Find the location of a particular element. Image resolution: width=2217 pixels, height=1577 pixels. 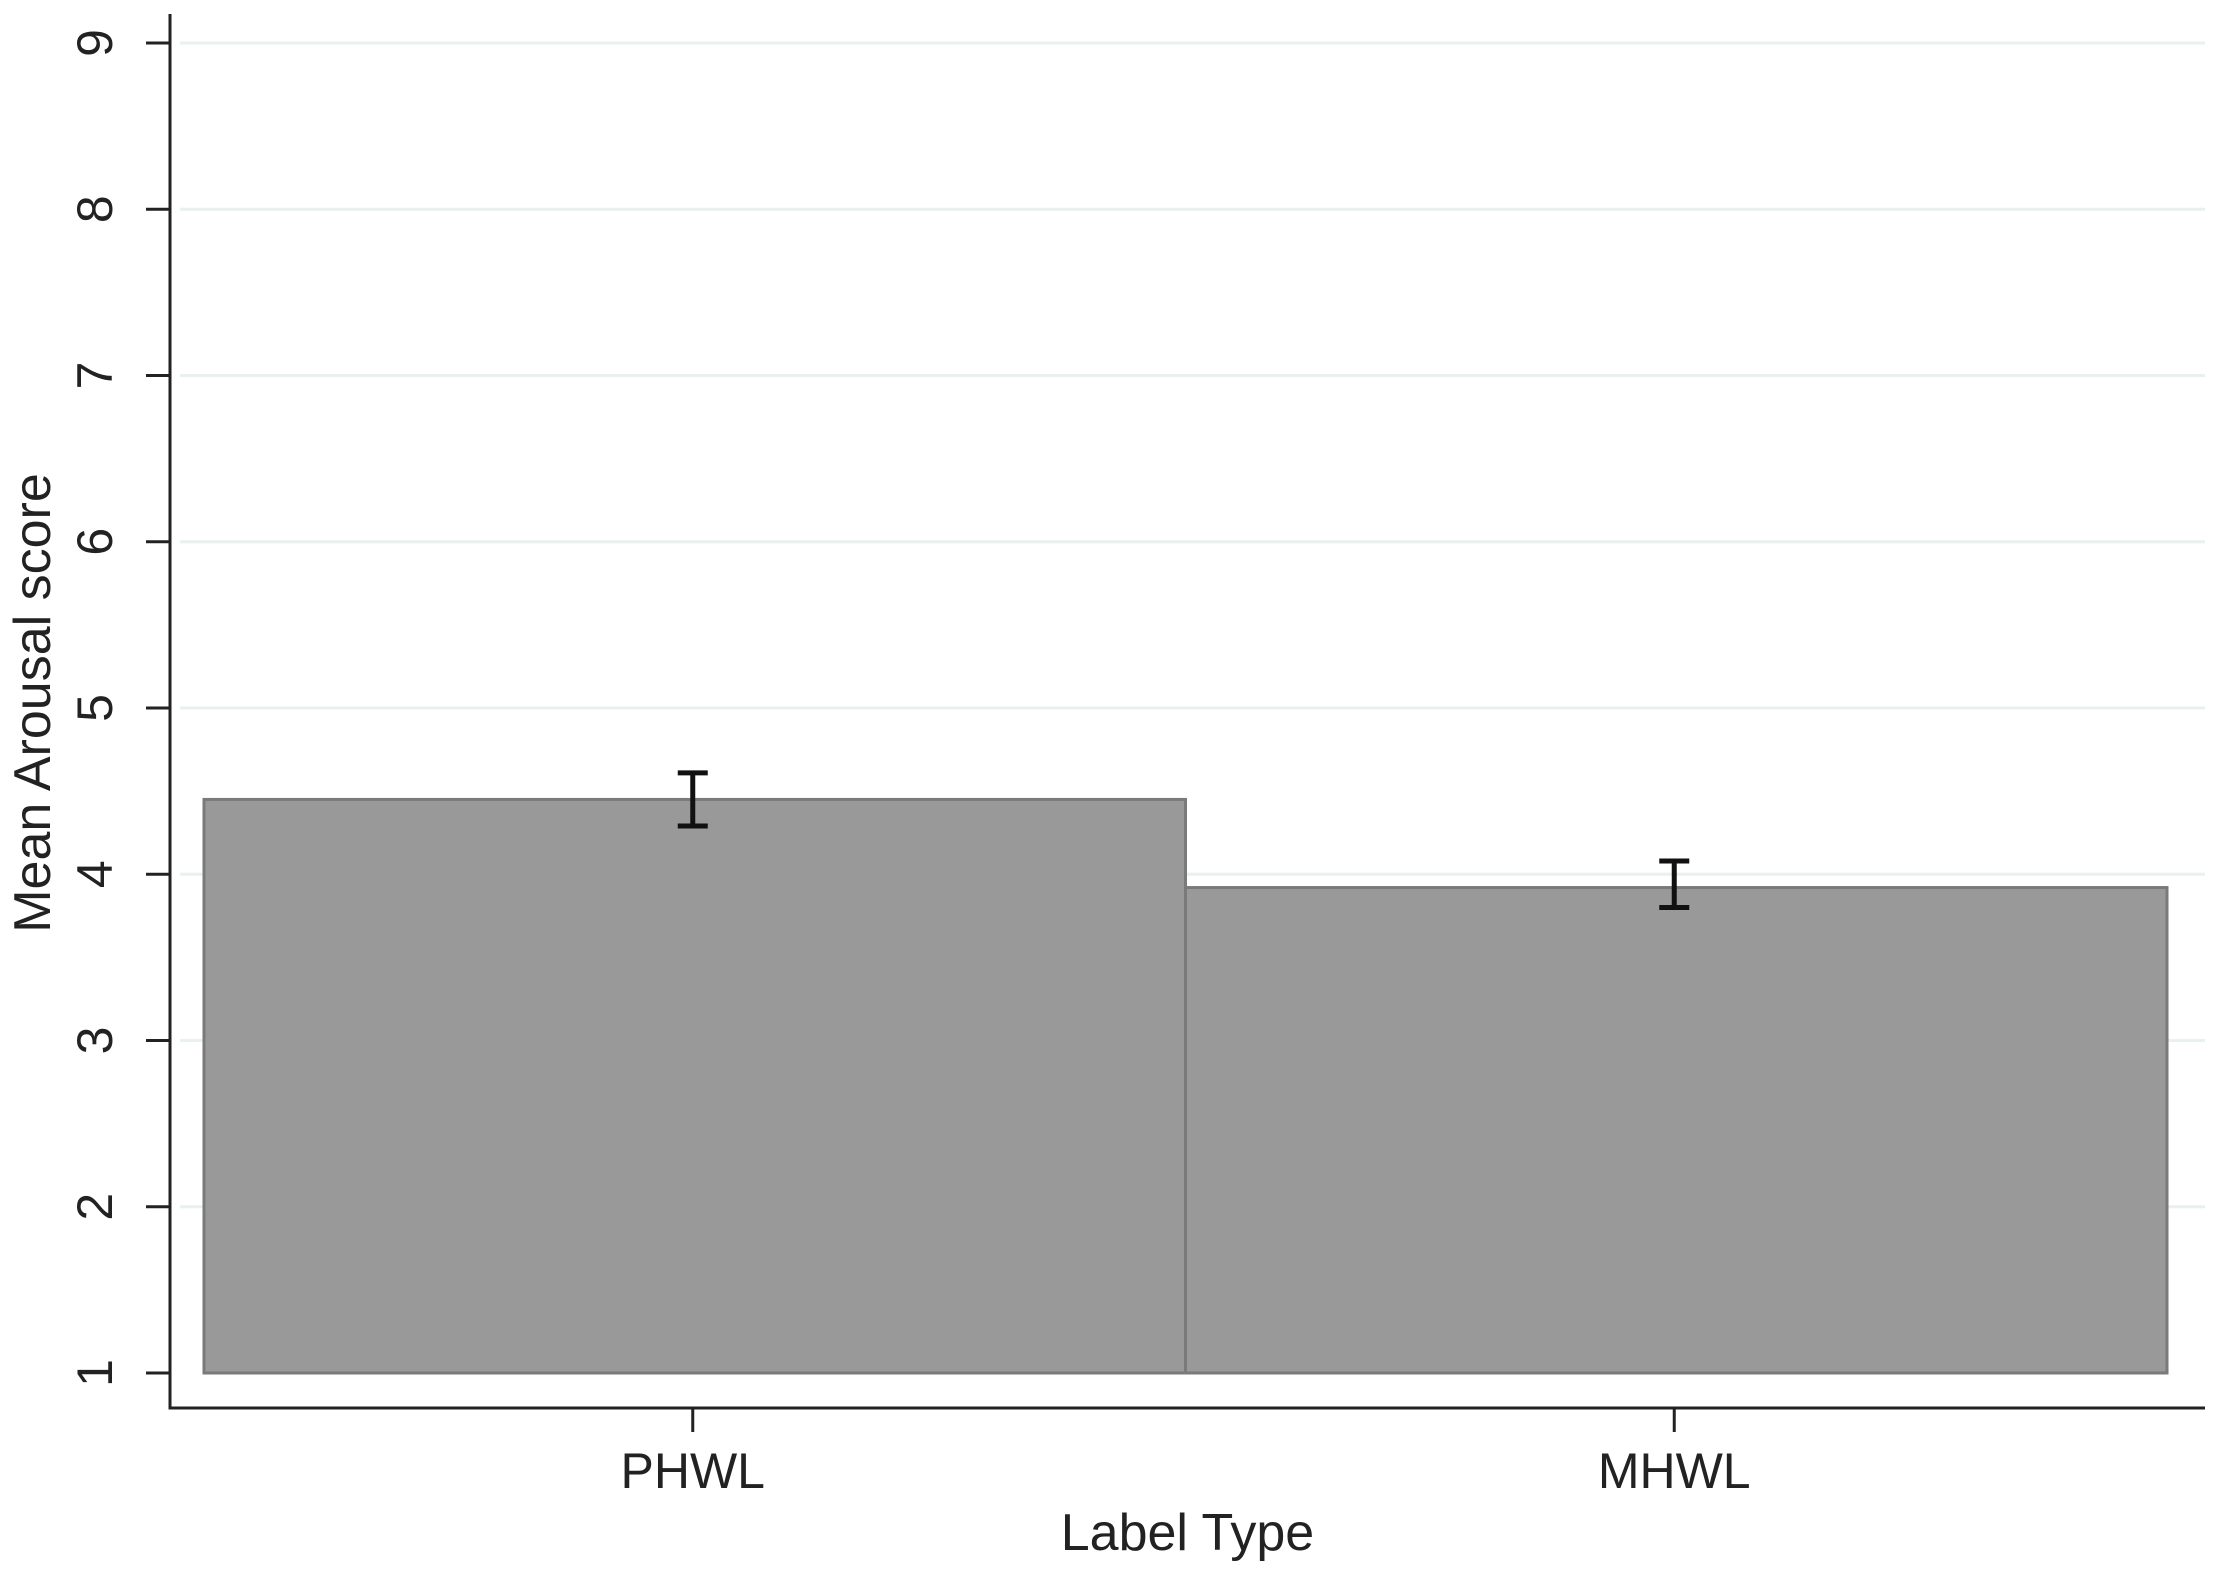

error-bar-phwl is located at coordinates (692, 799).